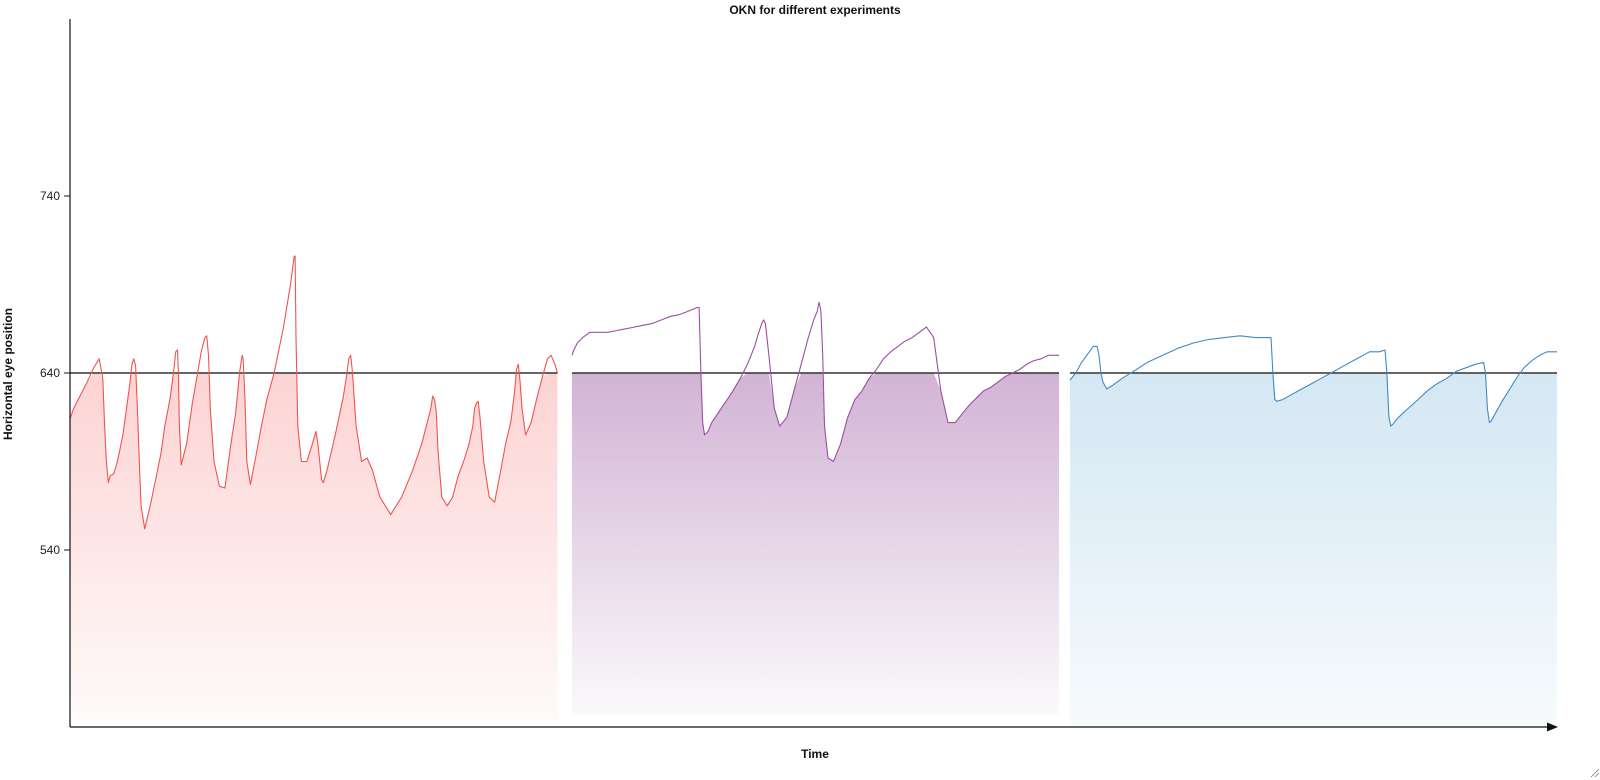 This screenshot has width=1600, height=780. I want to click on series-2-area, so click(815, 544).